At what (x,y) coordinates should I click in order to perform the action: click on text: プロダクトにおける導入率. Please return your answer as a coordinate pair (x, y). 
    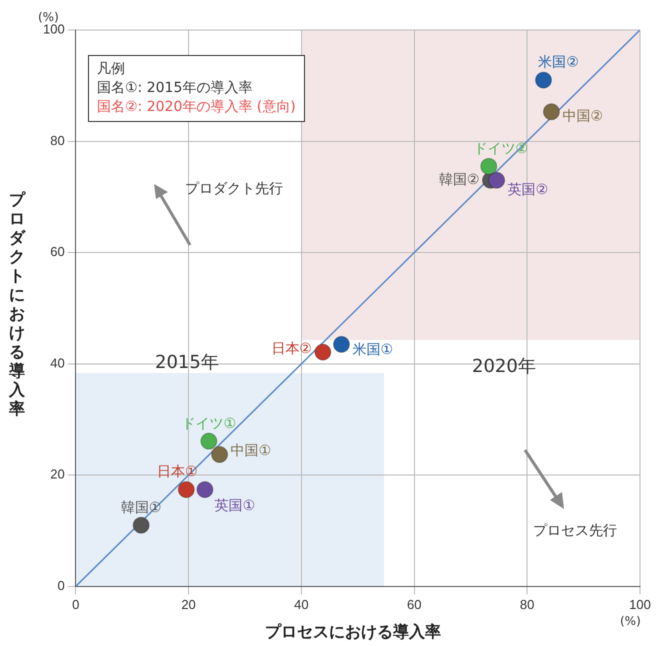
    Looking at the image, I should click on (17, 304).